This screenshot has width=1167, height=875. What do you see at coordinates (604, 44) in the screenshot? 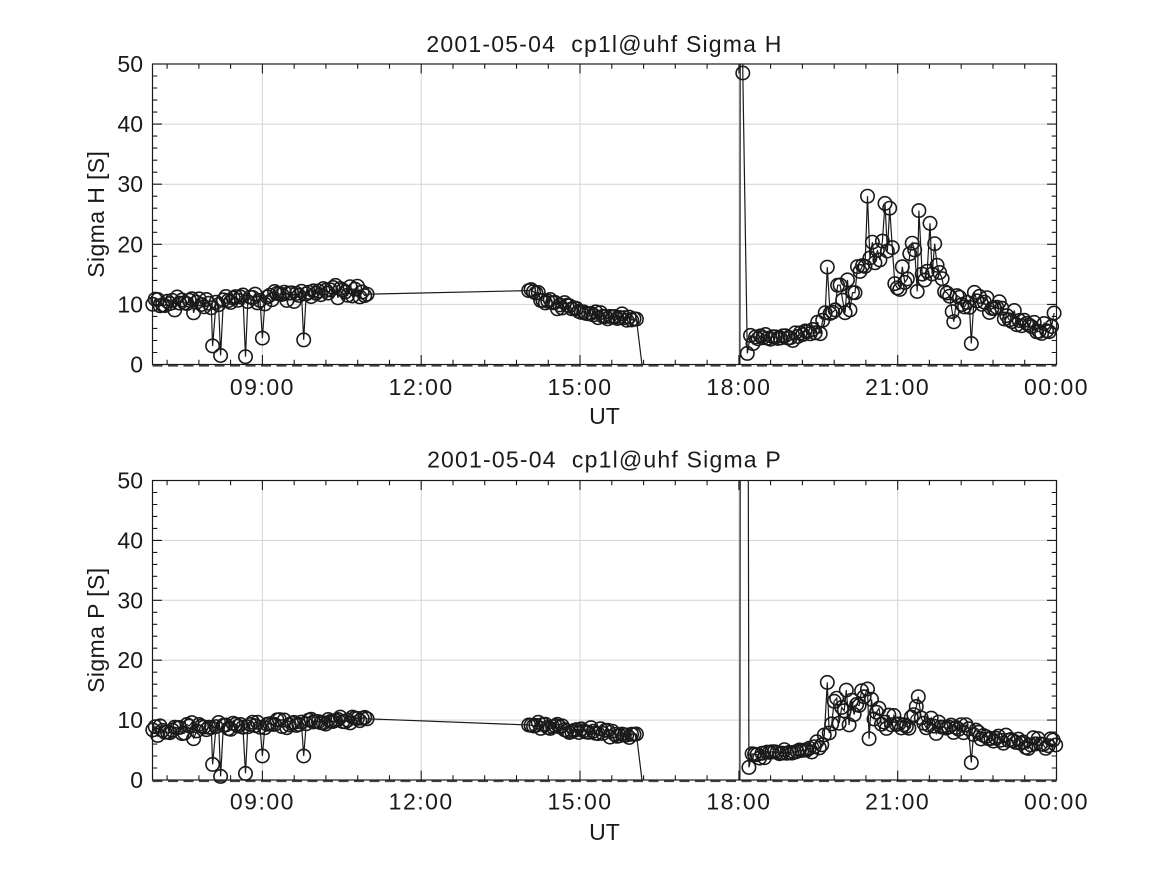
I see `svg-text: 2001-05-04 cp1l@uhf Sigma H` at bounding box center [604, 44].